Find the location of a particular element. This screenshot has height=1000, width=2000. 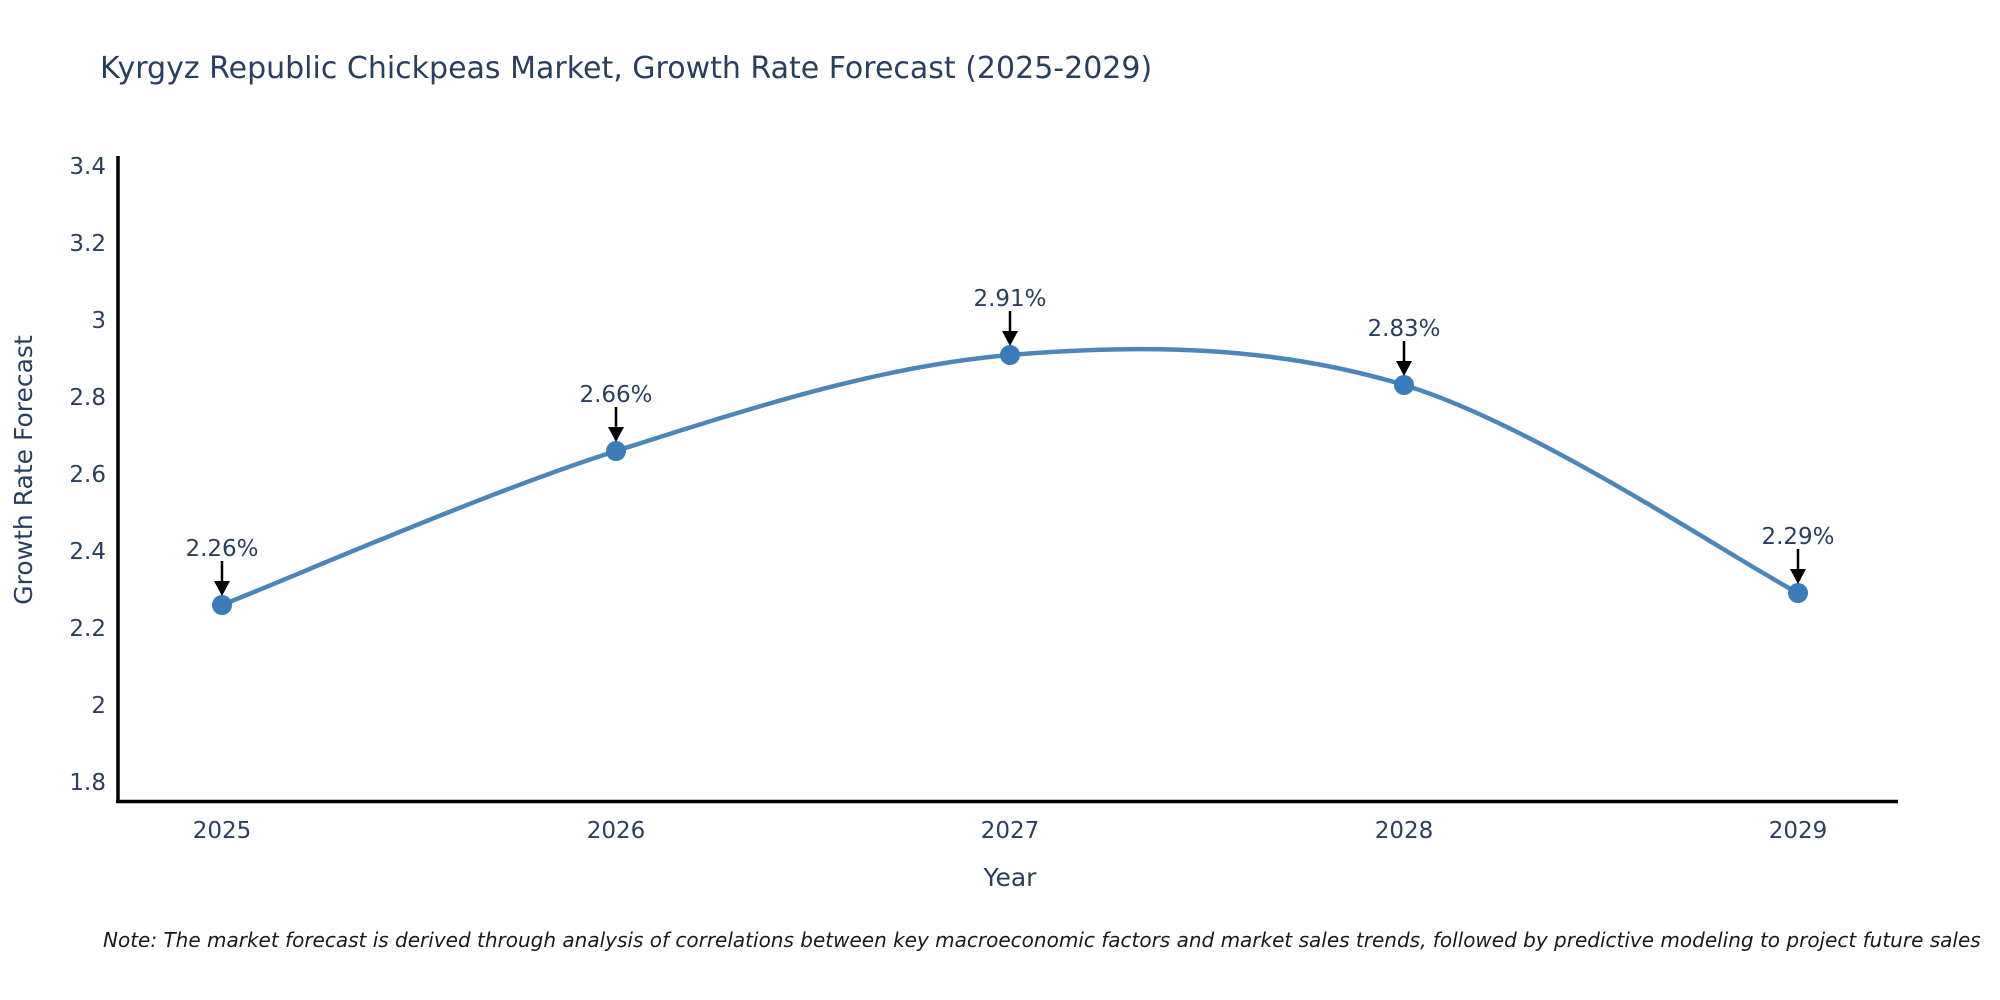

y-axis-title: Growth Rate Forecast is located at coordinates (23, 470).